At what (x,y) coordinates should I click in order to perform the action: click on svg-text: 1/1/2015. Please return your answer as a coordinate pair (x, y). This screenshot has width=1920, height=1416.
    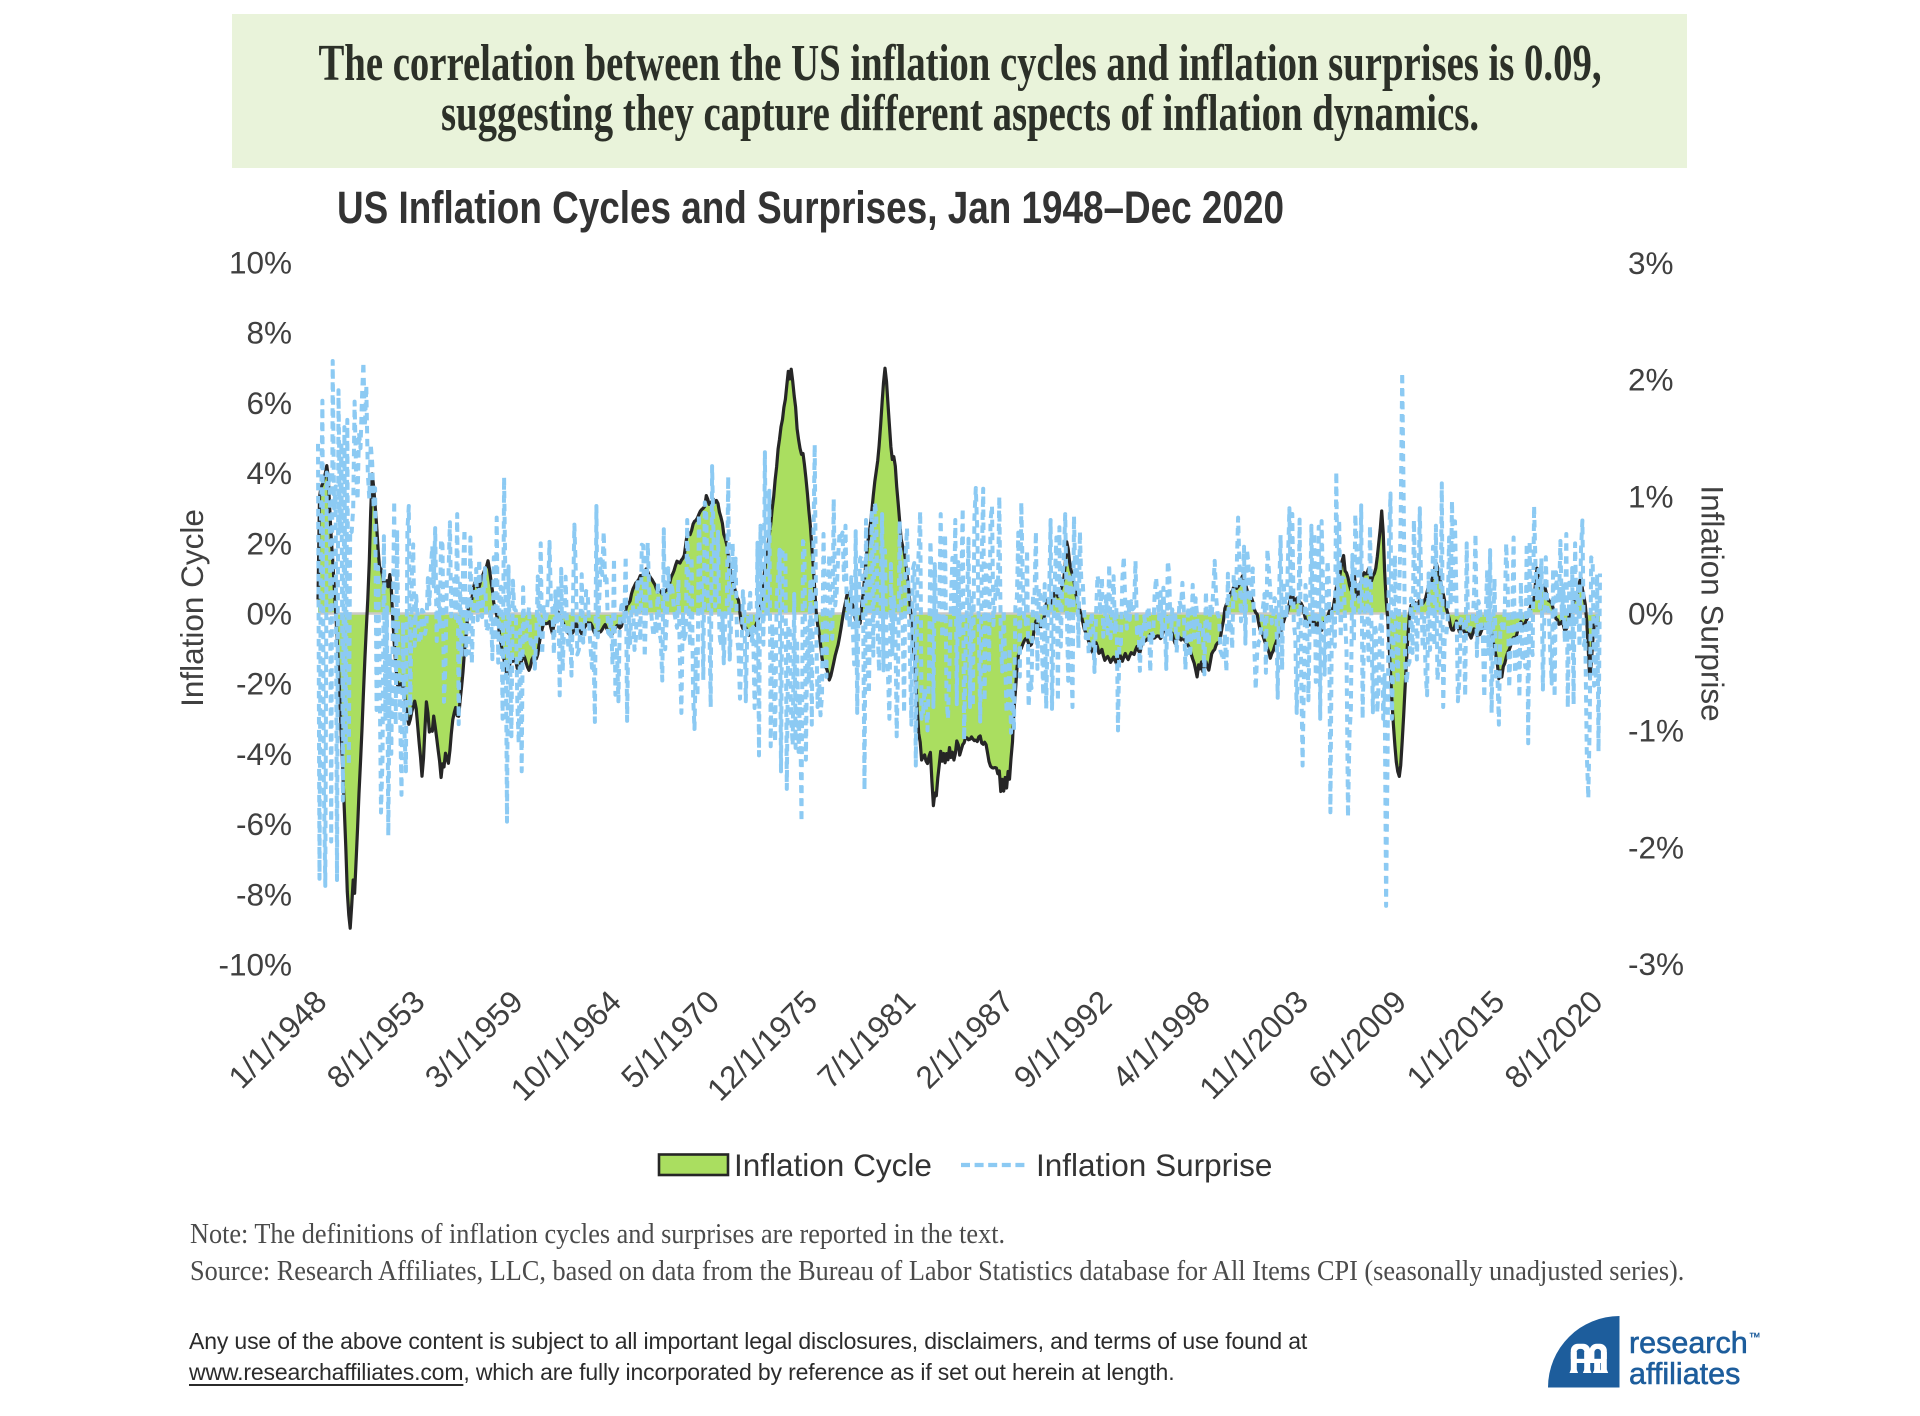
    Looking at the image, I should click on (1455, 1039).